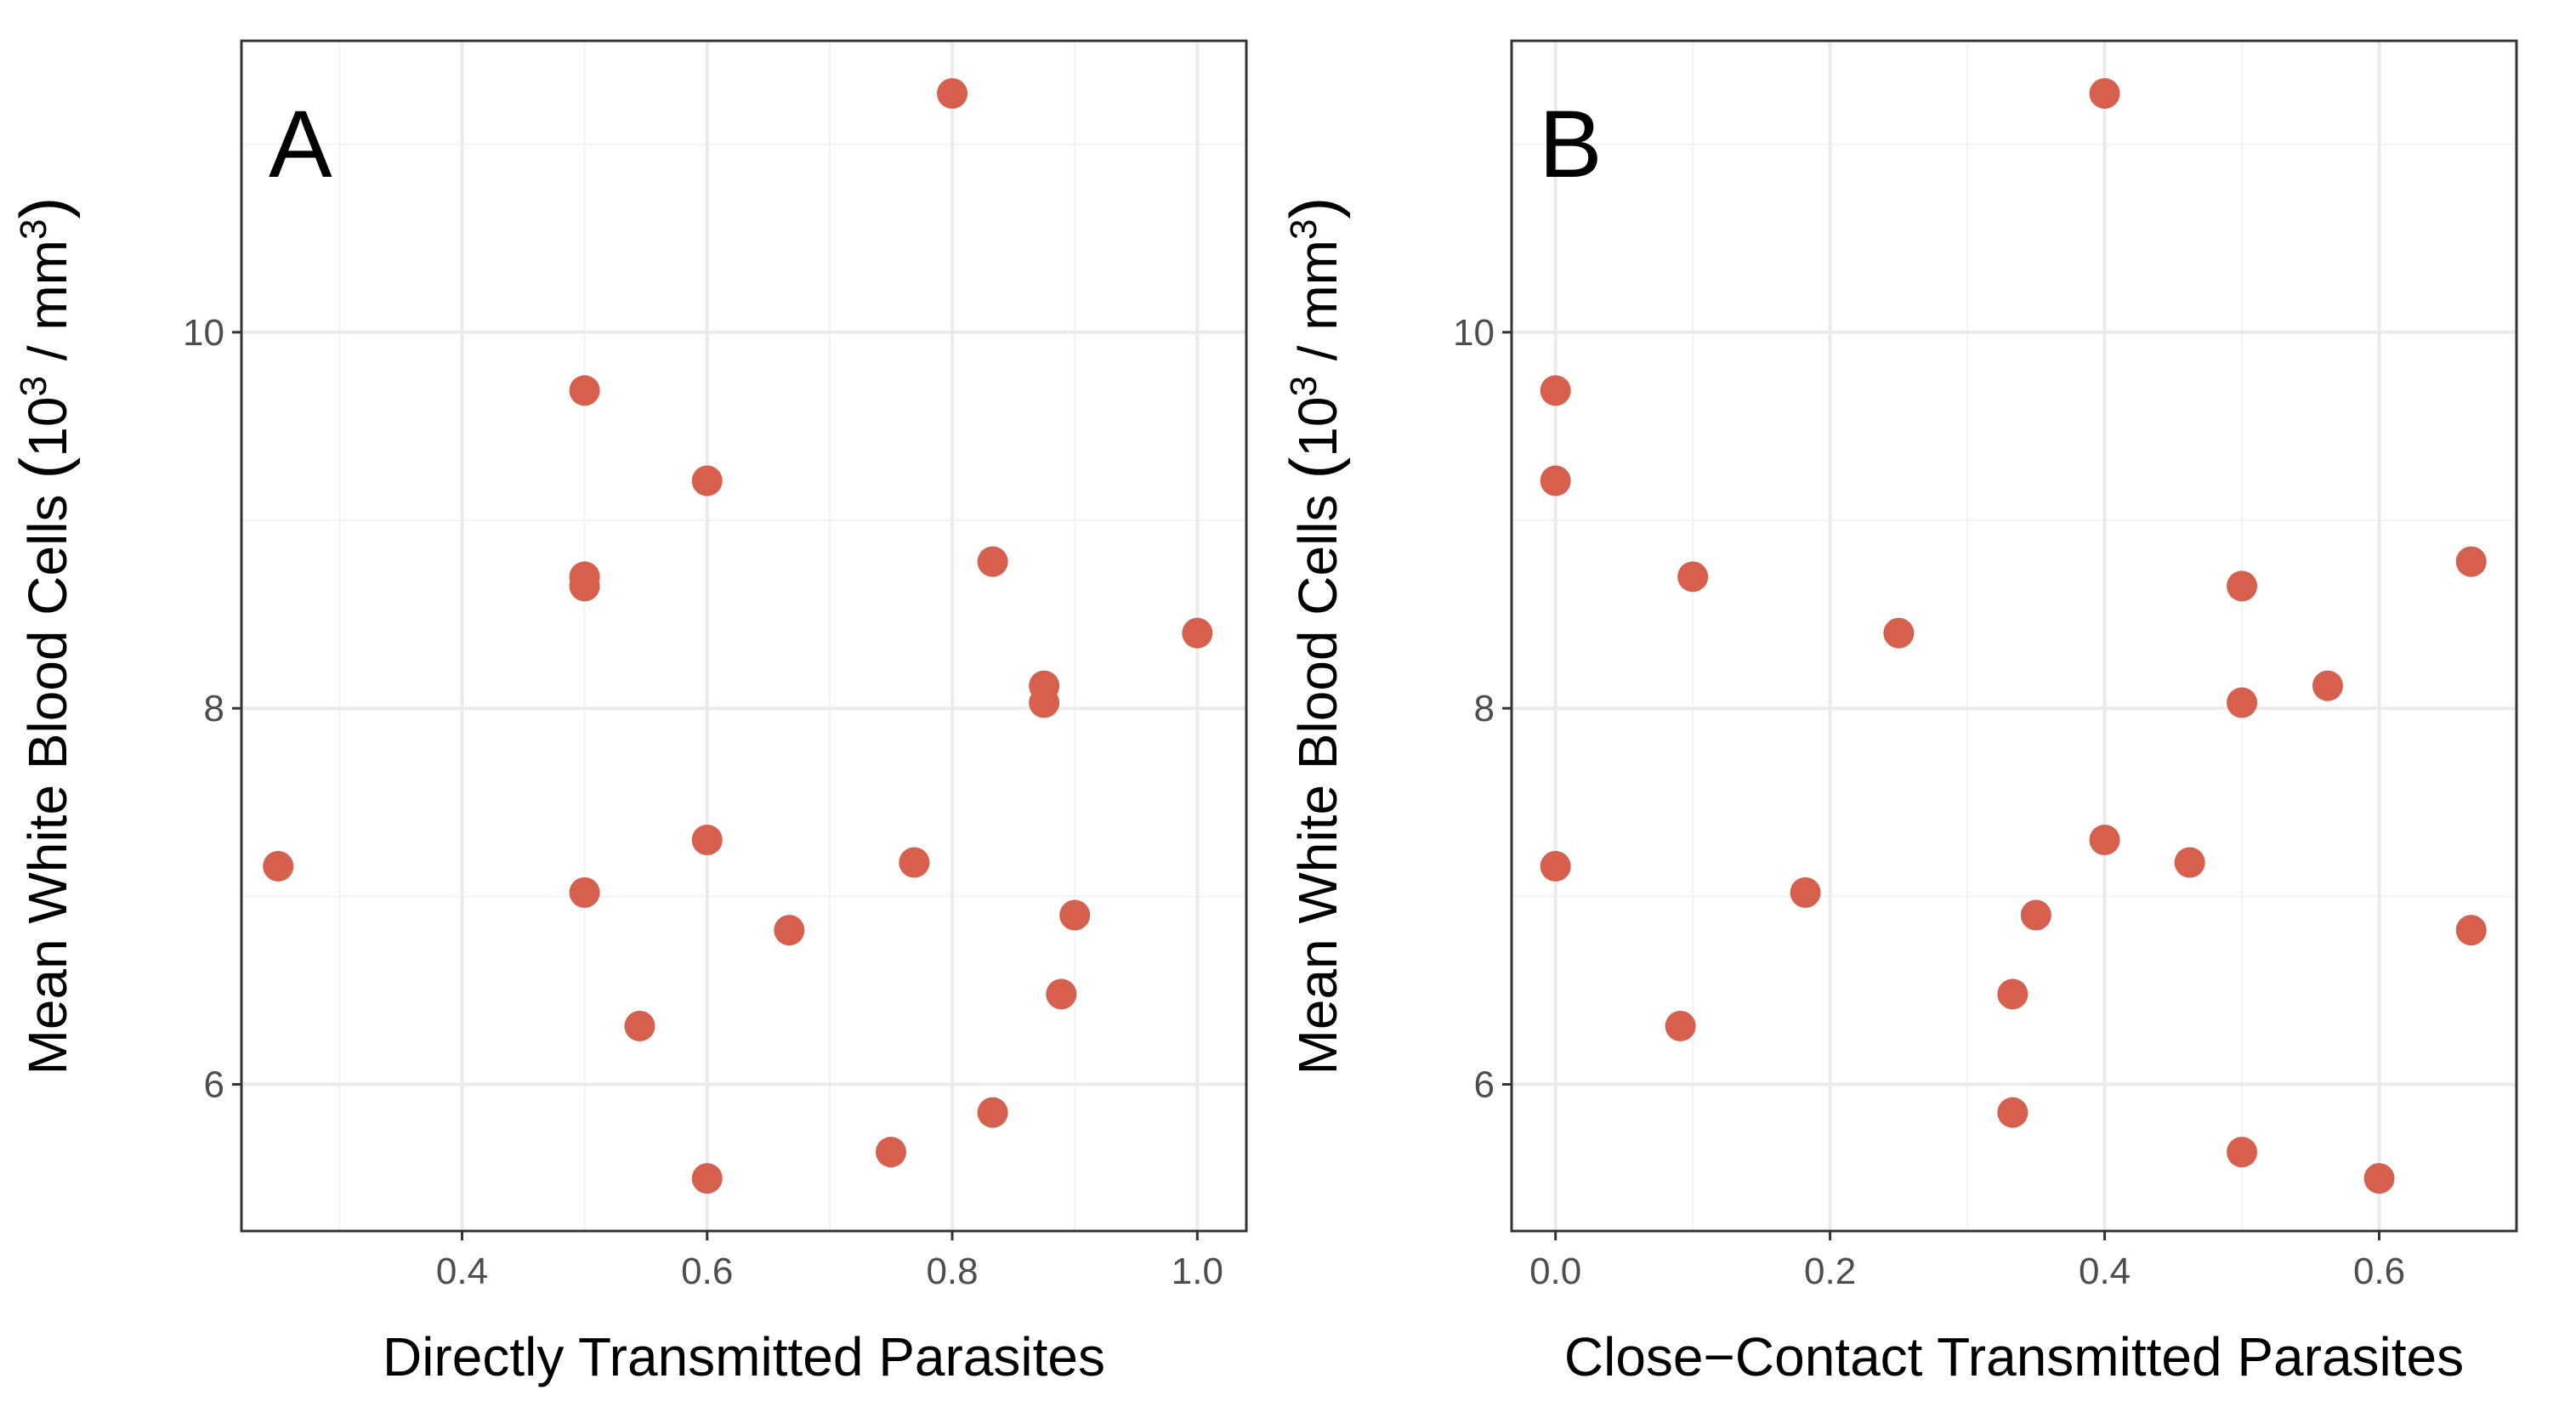 This screenshot has height=1424, width=2576. I want to click on panel-label: B, so click(1571, 144).